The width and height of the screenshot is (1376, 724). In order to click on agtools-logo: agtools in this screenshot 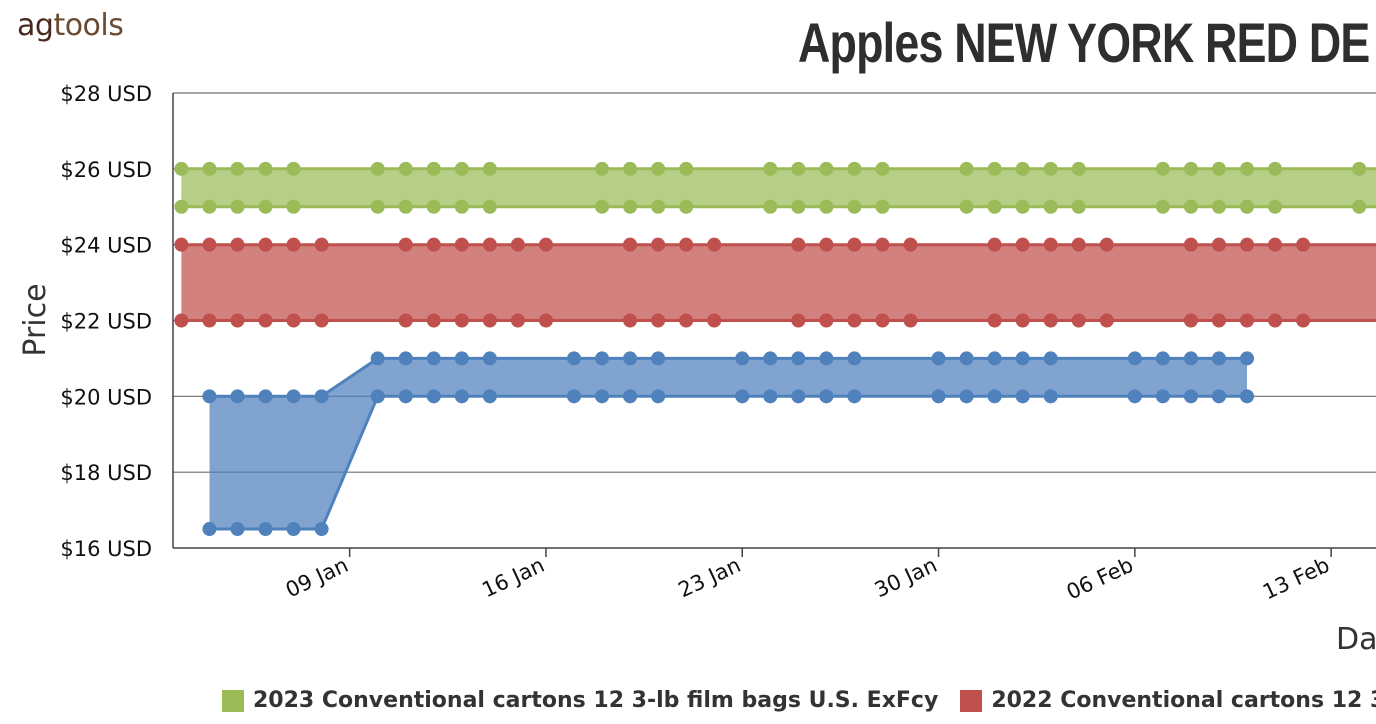, I will do `click(70, 25)`.